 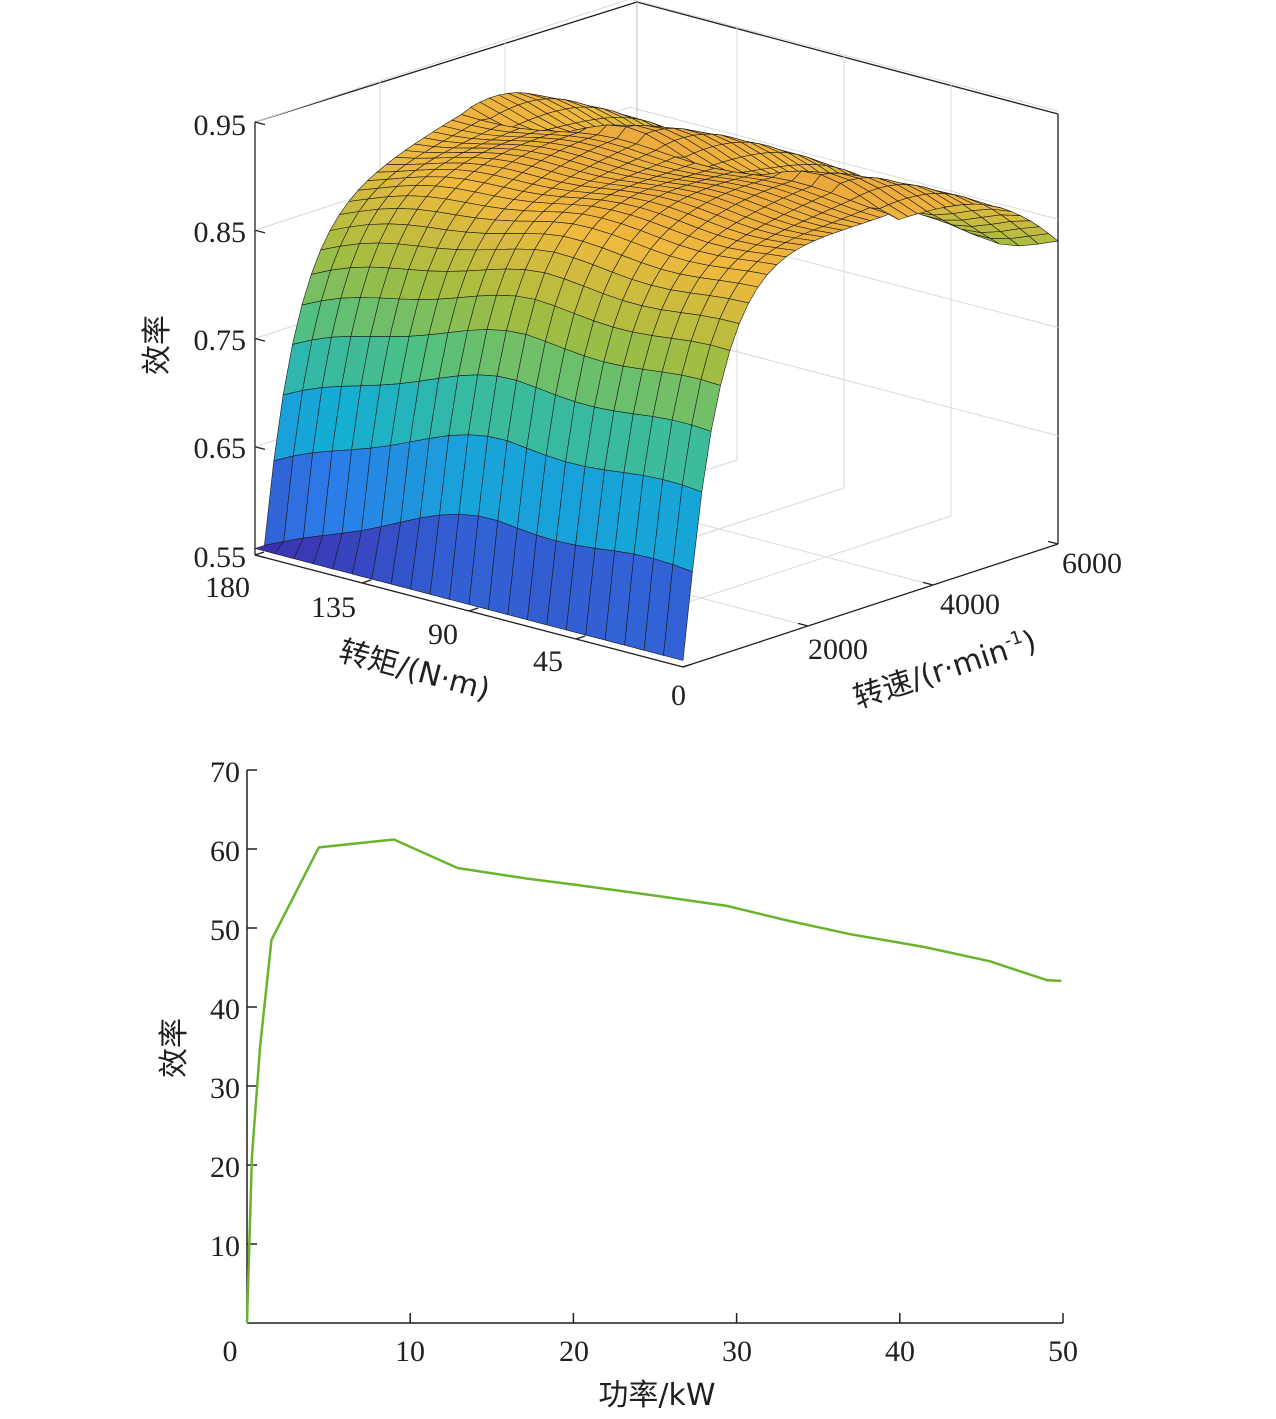 I want to click on x-tick-label: 10, so click(x=410, y=1351).